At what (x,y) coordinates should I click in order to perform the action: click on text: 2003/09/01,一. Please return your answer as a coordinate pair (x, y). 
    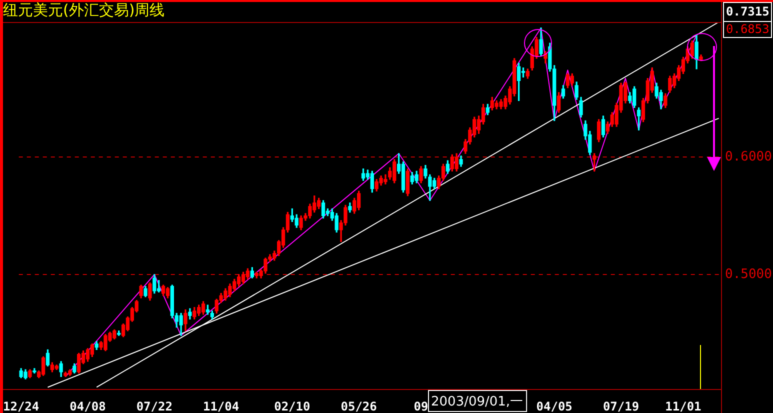
    Looking at the image, I should click on (477, 402).